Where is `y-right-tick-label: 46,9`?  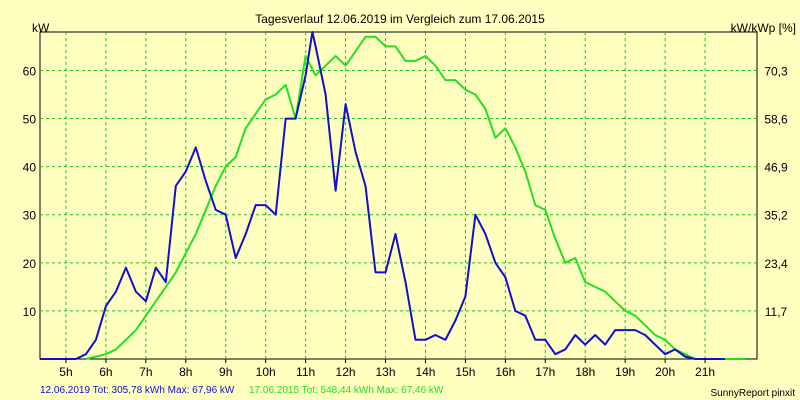 y-right-tick-label: 46,9 is located at coordinates (776, 168).